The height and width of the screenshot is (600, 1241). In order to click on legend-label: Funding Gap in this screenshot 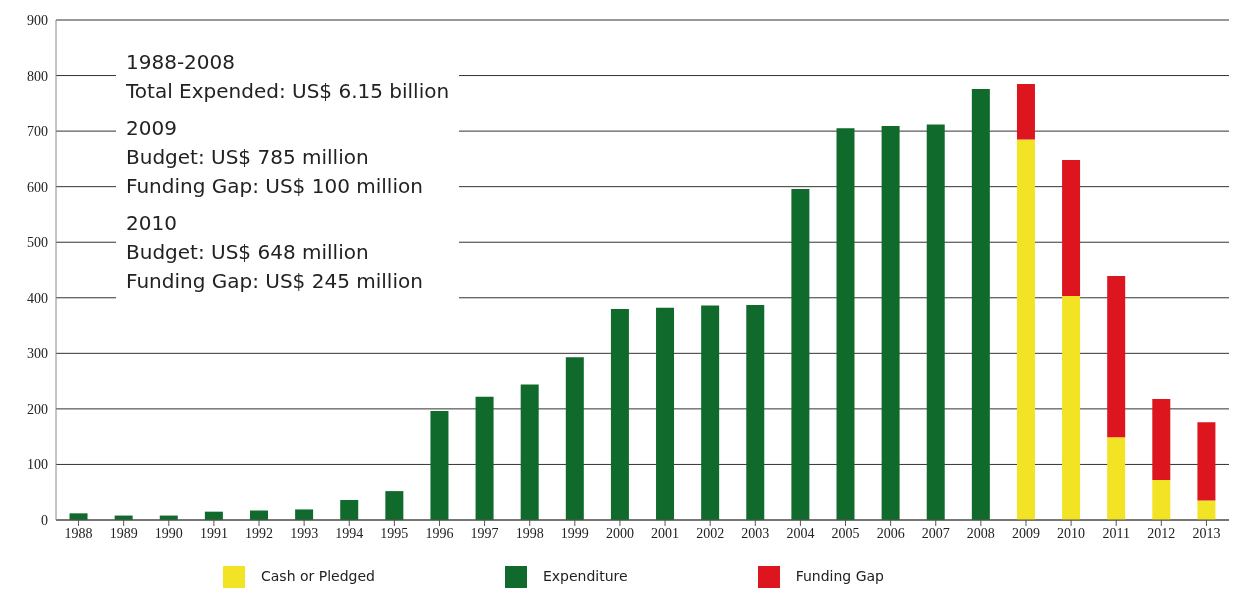, I will do `click(840, 576)`.